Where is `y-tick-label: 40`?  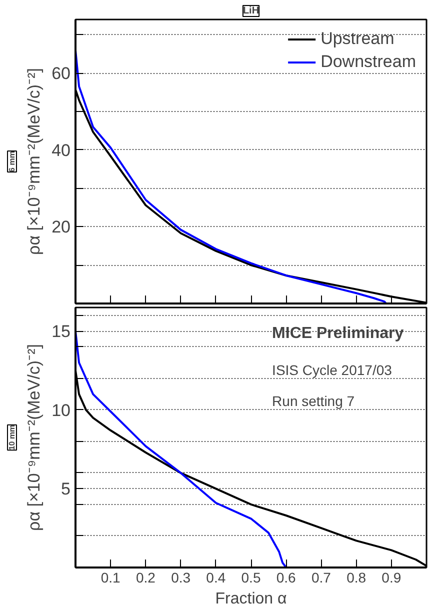
y-tick-label: 40 is located at coordinates (61, 150).